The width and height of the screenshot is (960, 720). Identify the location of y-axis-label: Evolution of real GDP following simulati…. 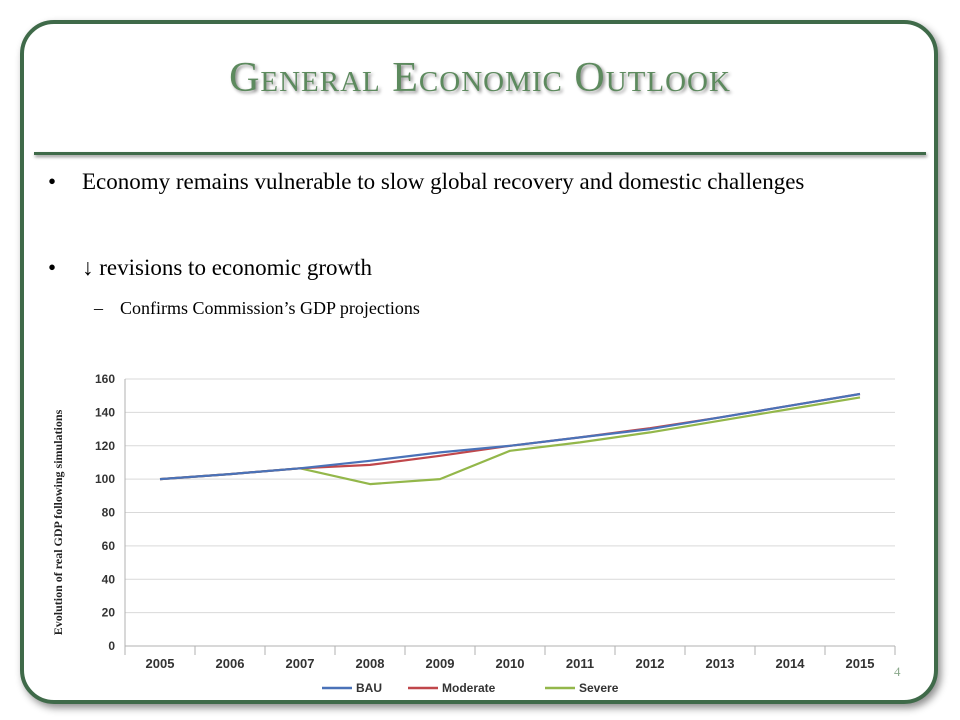
(58, 522).